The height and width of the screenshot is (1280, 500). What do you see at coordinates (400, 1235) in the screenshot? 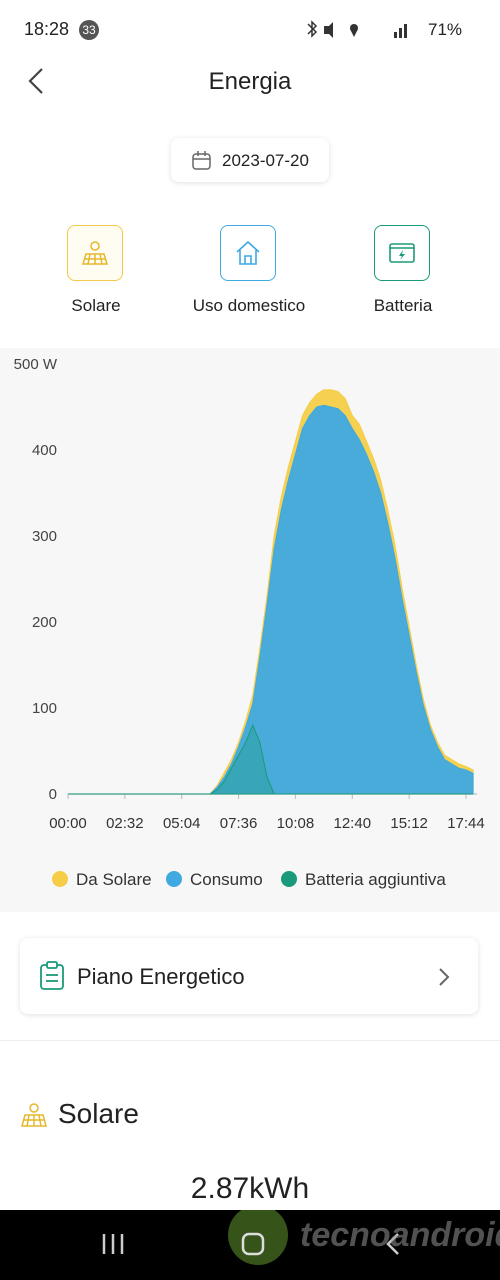
I see `watermark: tecnoandroid` at bounding box center [400, 1235].